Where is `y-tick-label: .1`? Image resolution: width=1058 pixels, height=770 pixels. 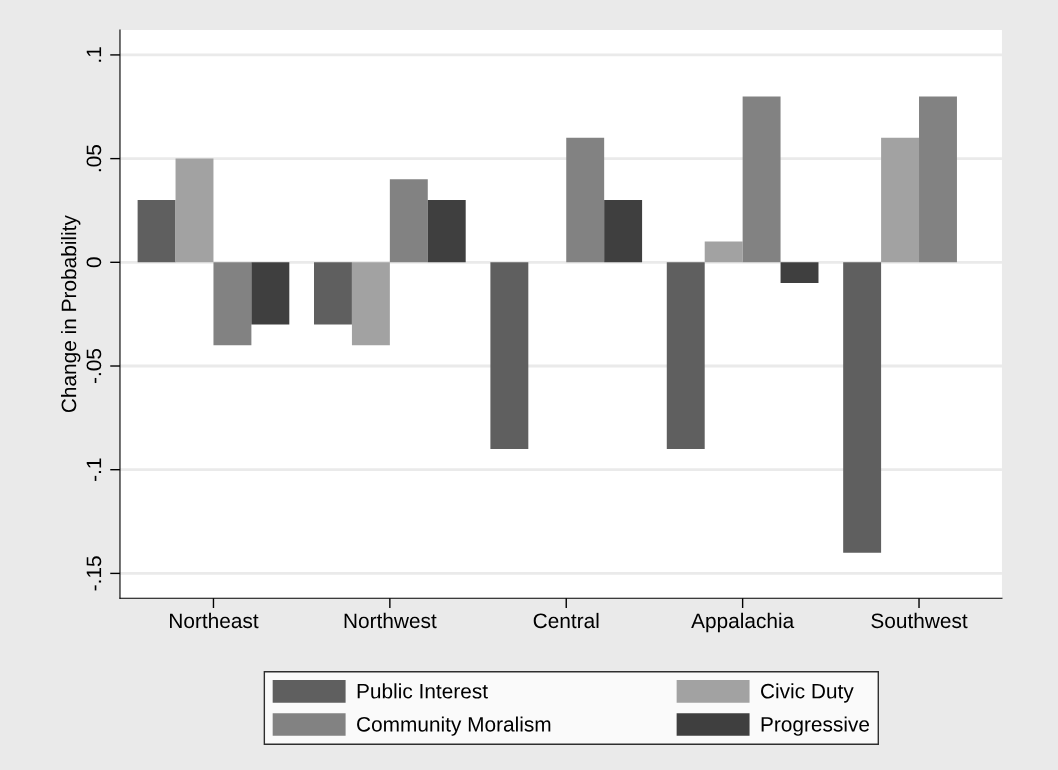
y-tick-label: .1 is located at coordinates (94, 54).